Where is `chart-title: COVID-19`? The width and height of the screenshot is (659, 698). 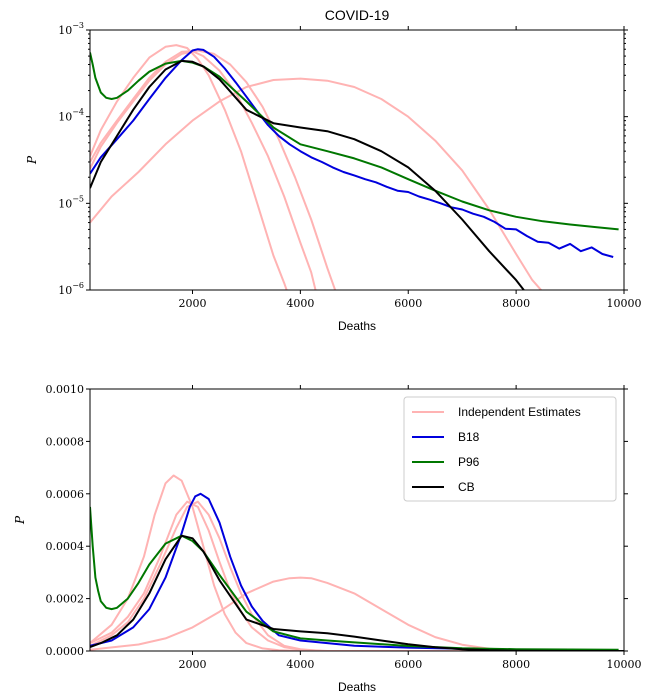 chart-title: COVID-19 is located at coordinates (357, 15).